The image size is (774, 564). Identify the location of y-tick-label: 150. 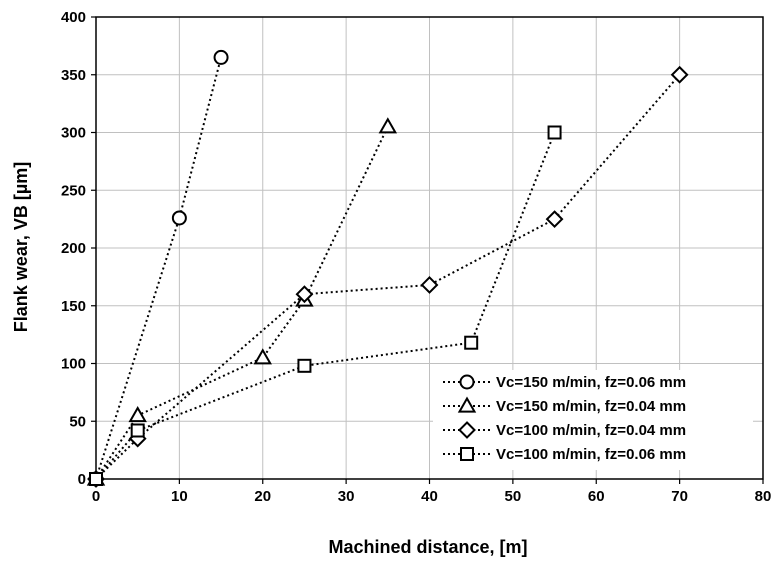
(73, 306).